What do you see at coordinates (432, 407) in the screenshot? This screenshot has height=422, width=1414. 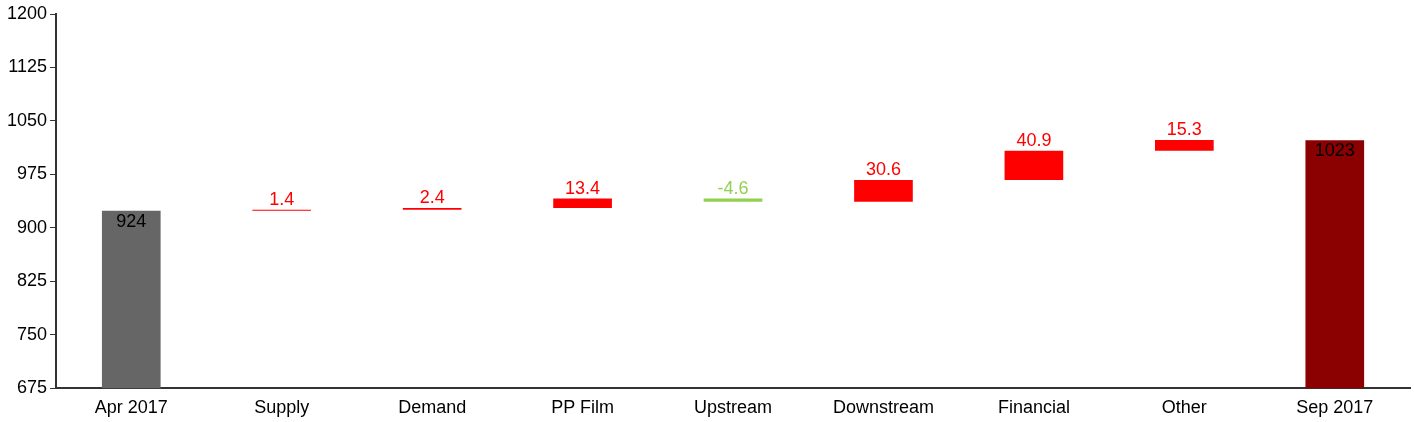 I see `x-tick-label: Demand` at bounding box center [432, 407].